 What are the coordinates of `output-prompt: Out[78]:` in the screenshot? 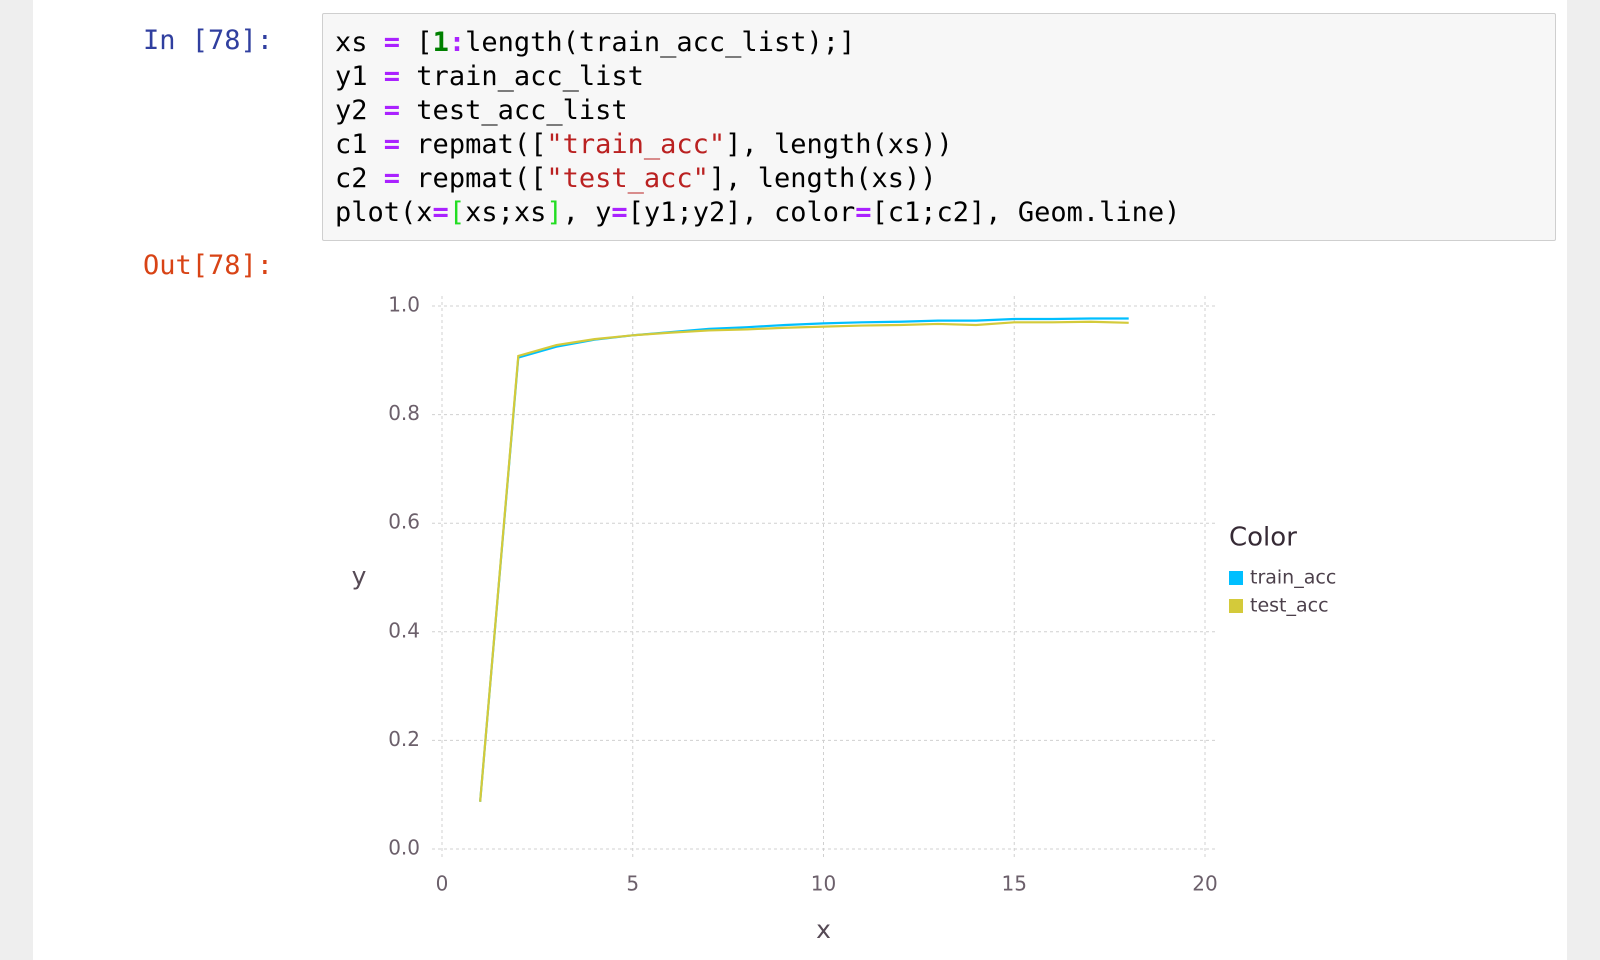 It's located at (208, 265).